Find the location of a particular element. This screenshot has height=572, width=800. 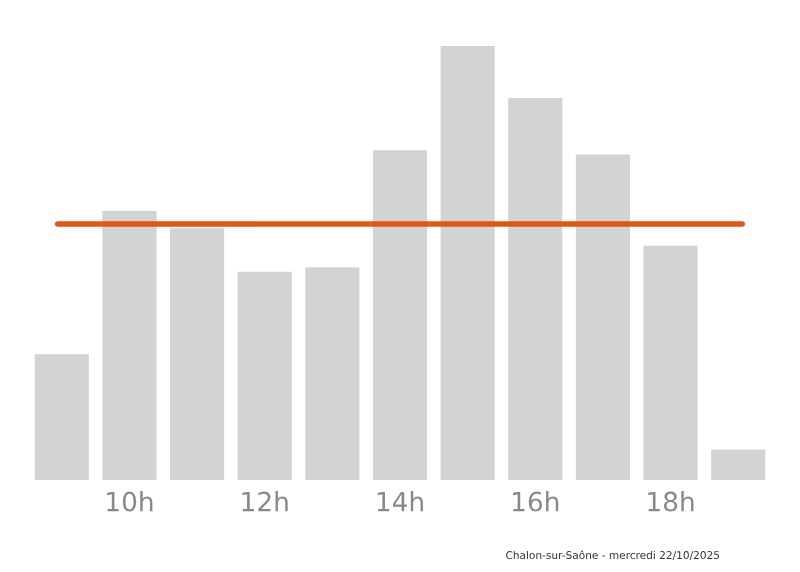

x-tick-label: 12h is located at coordinates (265, 501).